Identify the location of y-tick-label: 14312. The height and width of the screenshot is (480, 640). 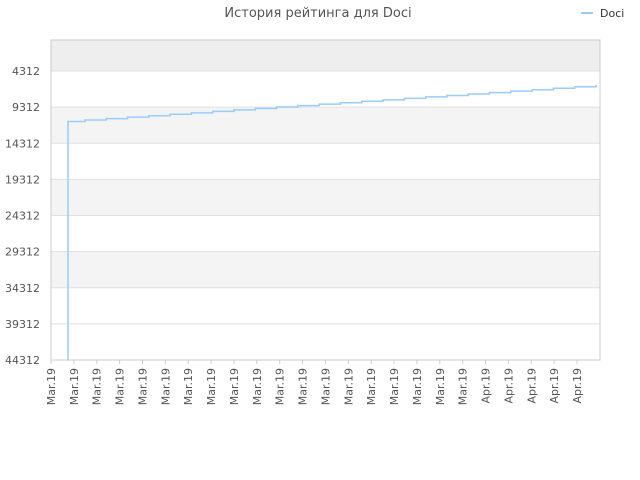
(22, 143).